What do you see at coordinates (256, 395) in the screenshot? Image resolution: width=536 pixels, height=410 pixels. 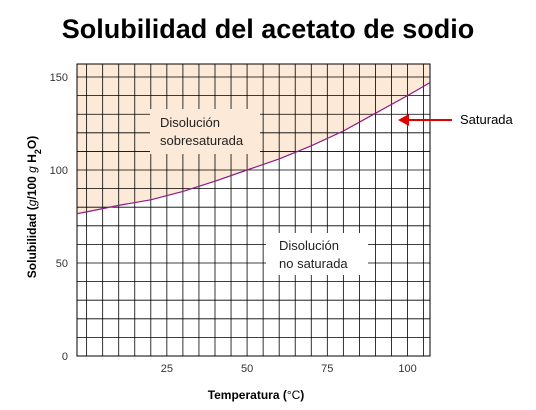 I see `x-axis-label: Temperatura (°C)` at bounding box center [256, 395].